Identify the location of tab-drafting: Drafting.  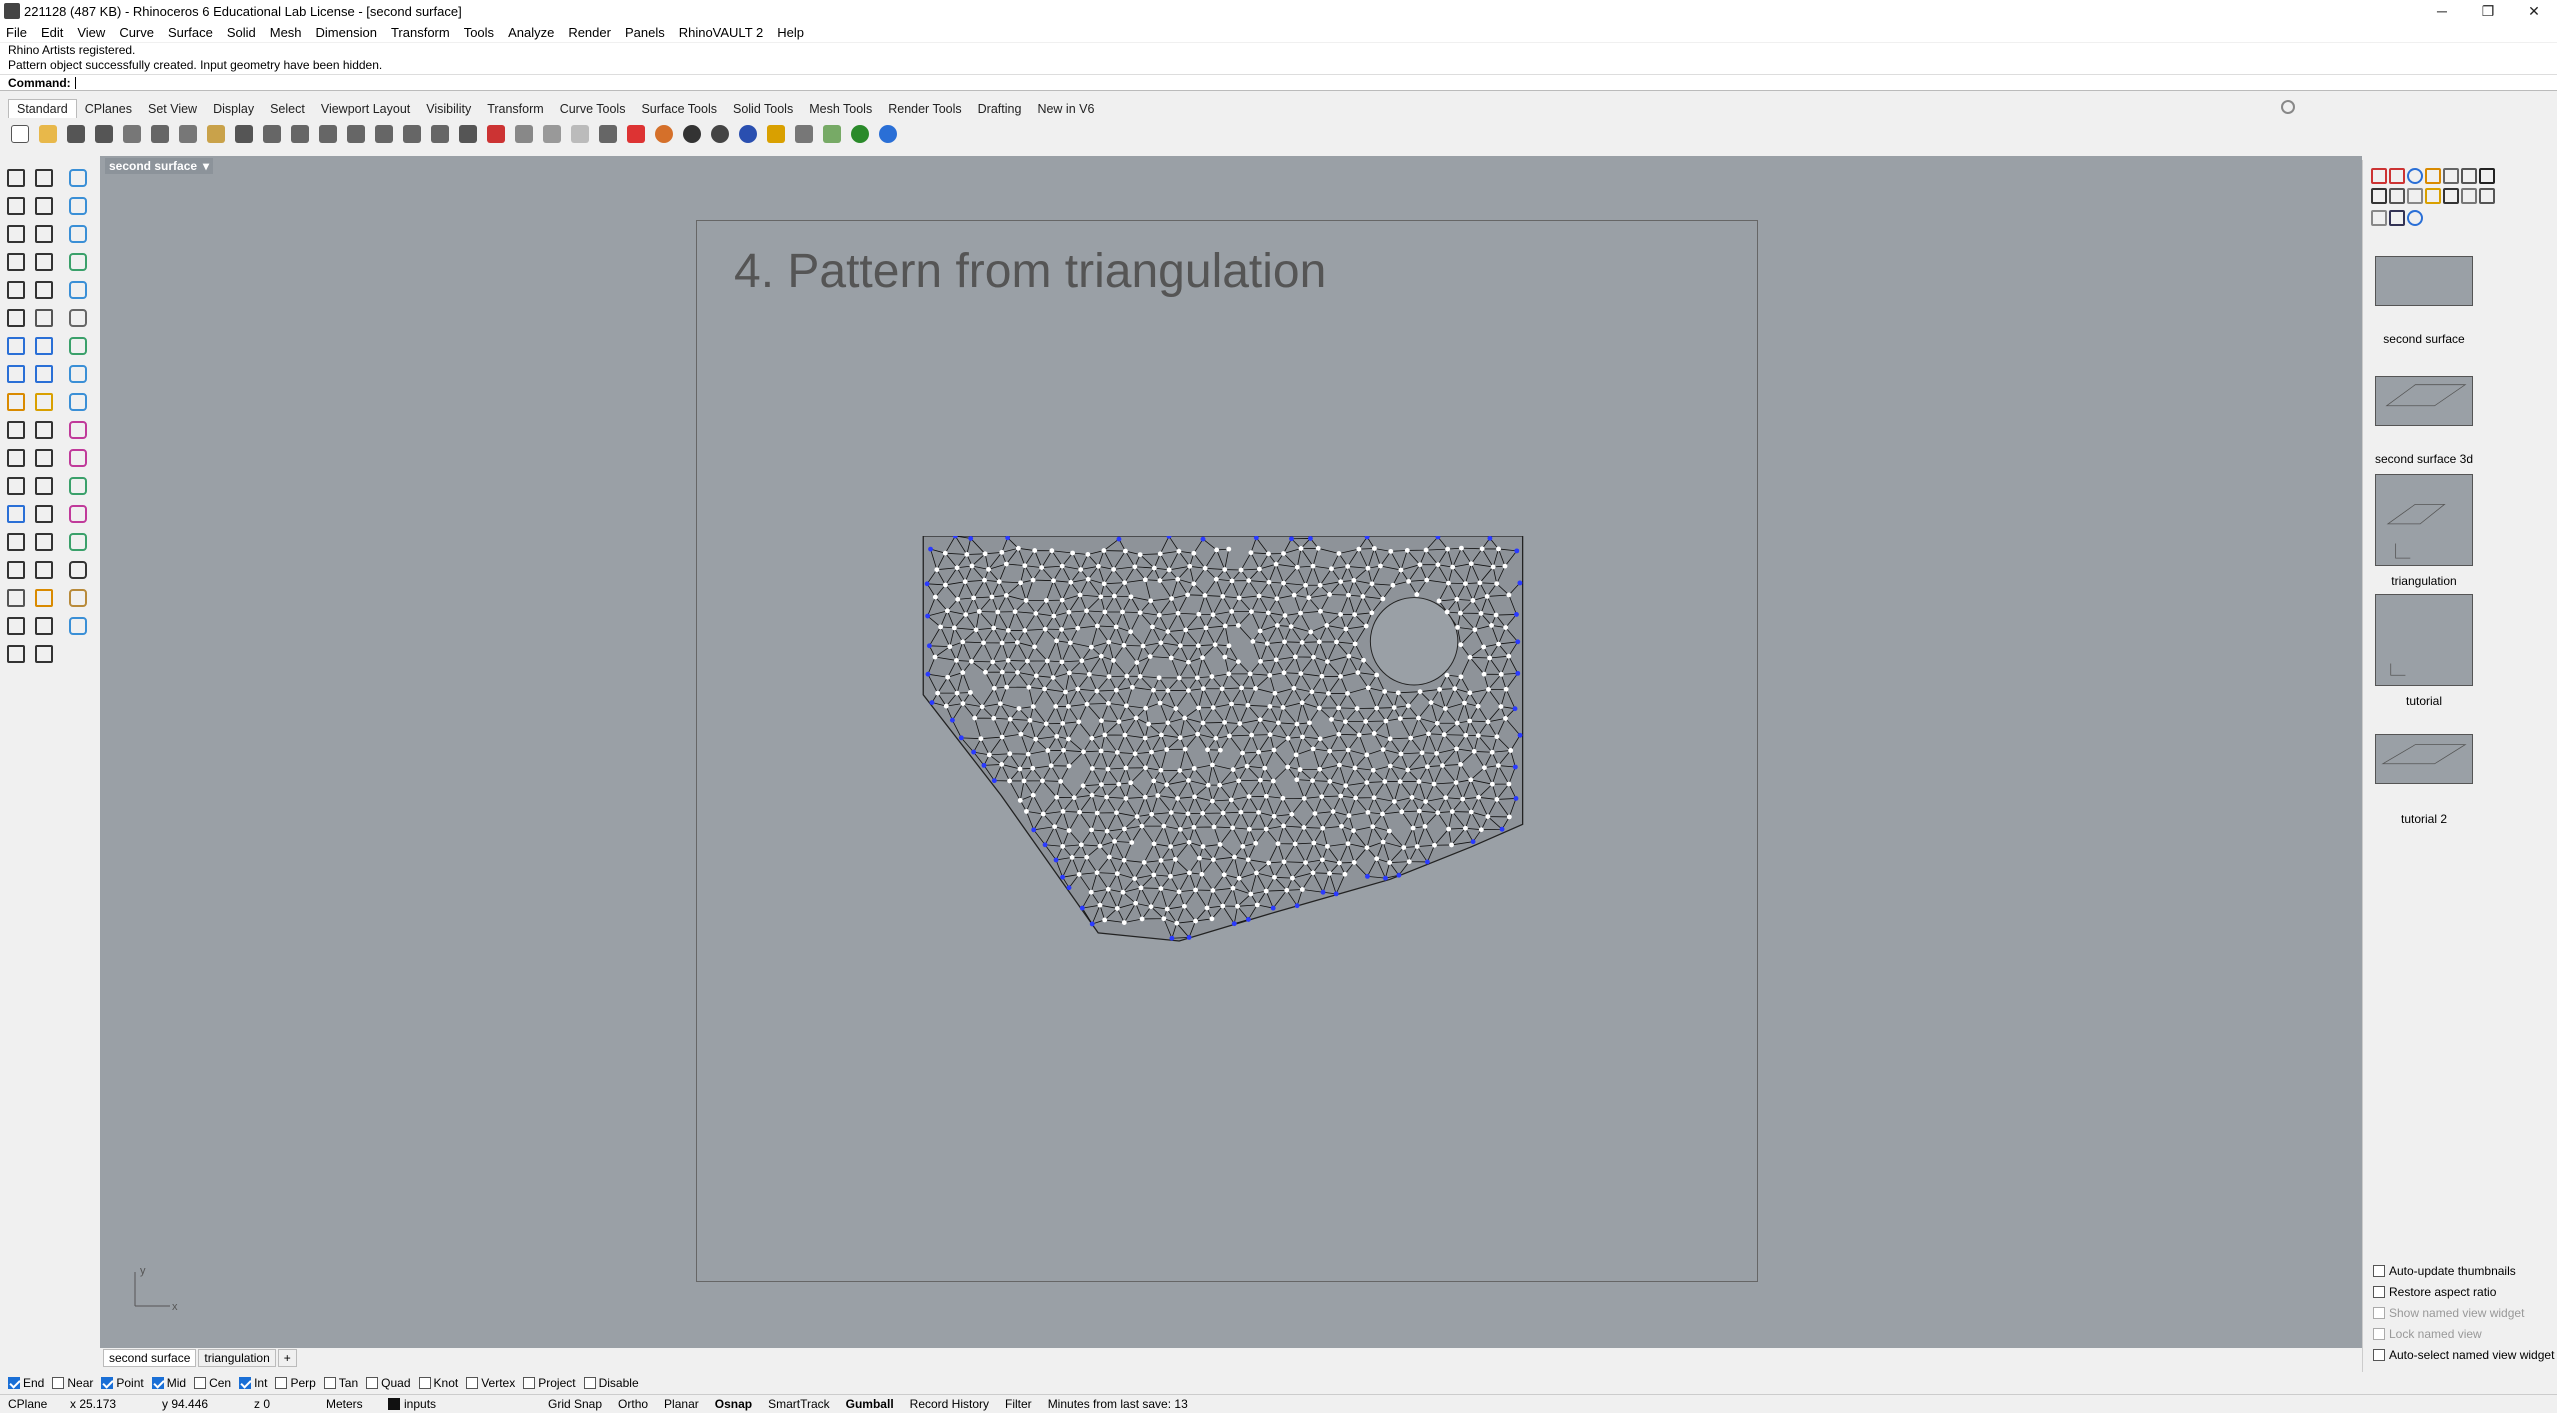
(999, 109).